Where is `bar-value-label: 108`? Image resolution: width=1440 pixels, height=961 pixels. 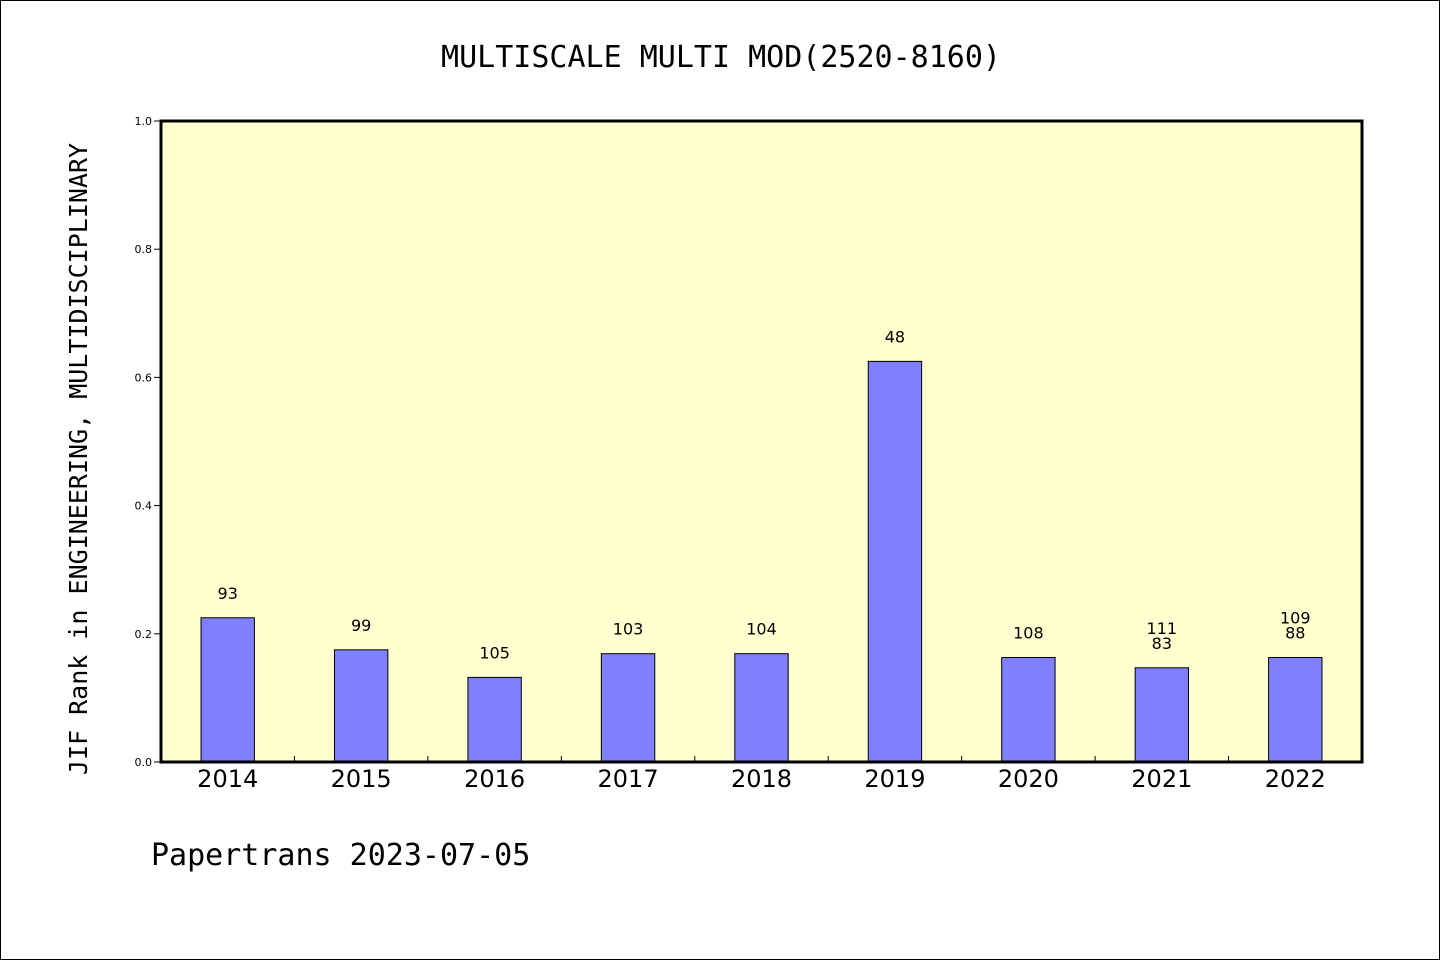 bar-value-label: 108 is located at coordinates (1028, 633).